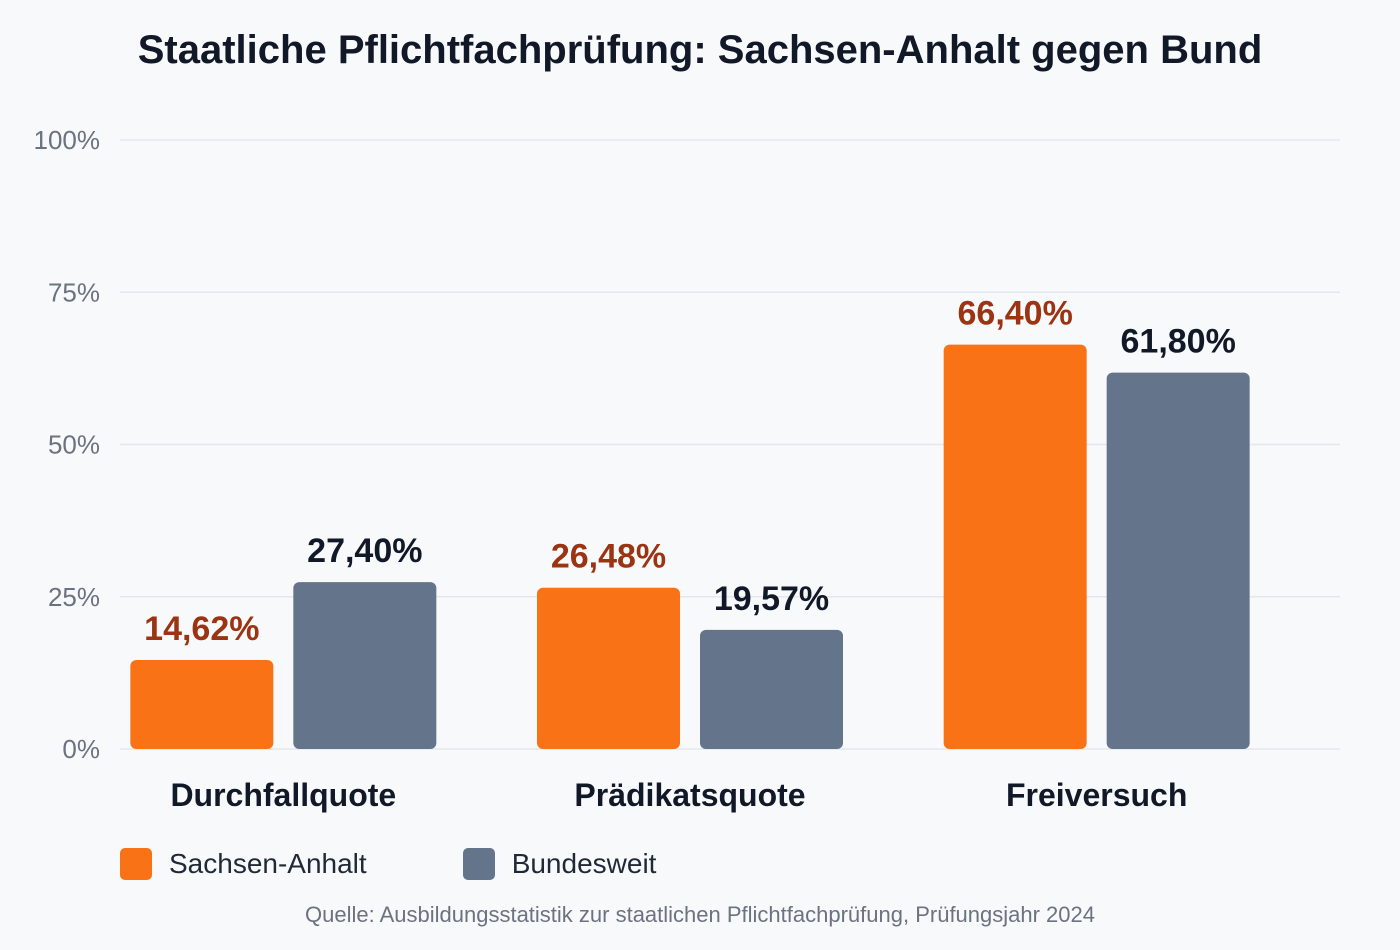  What do you see at coordinates (74, 292) in the screenshot?
I see `y-tick-label: 75%` at bounding box center [74, 292].